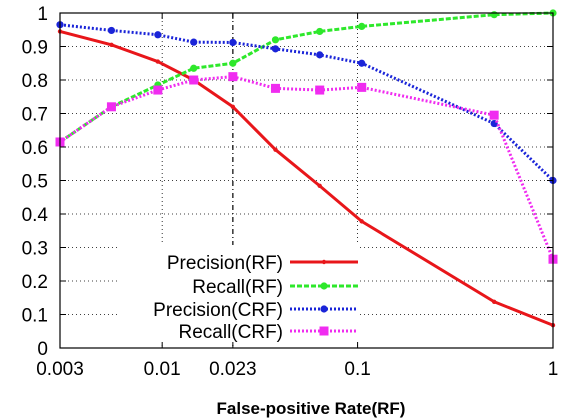 This screenshot has width=568, height=420. Describe the element at coordinates (218, 310) in the screenshot. I see `legend-label: Precision(CRF)` at that location.